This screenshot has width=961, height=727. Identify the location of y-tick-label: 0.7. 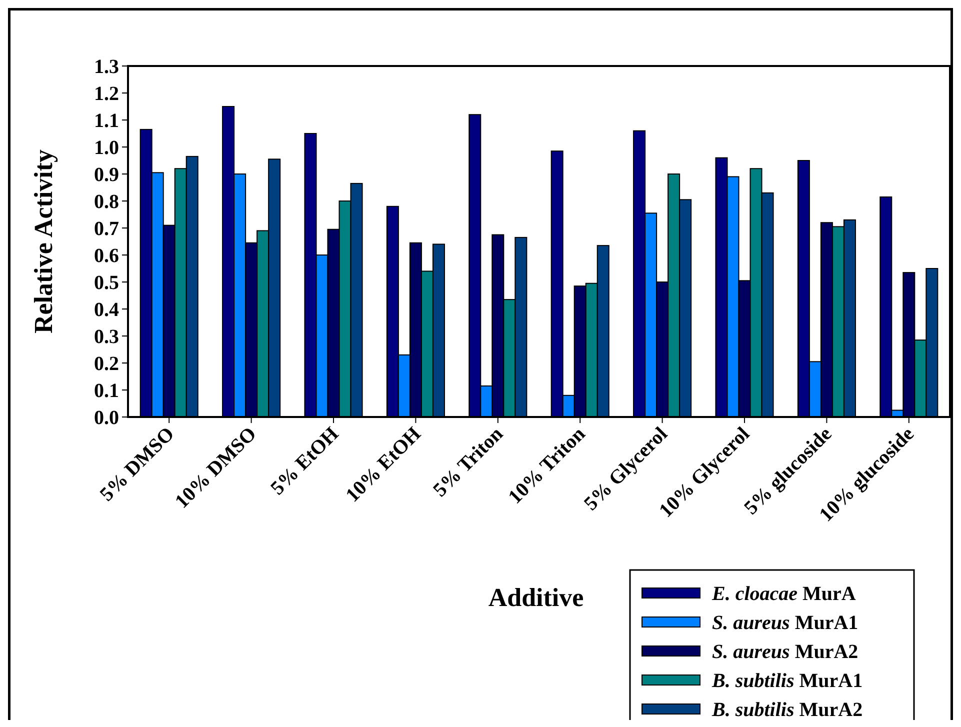
(106, 229).